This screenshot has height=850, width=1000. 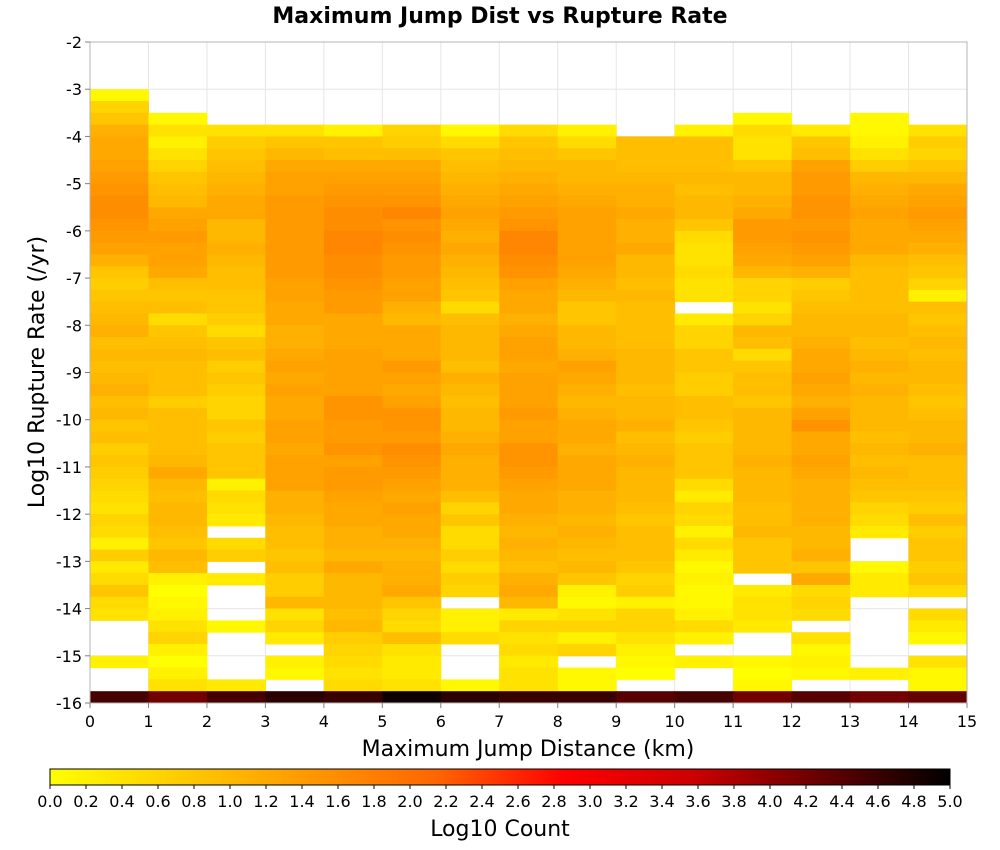 What do you see at coordinates (661, 801) in the screenshot?
I see `colorbar-tick-label: 3.4` at bounding box center [661, 801].